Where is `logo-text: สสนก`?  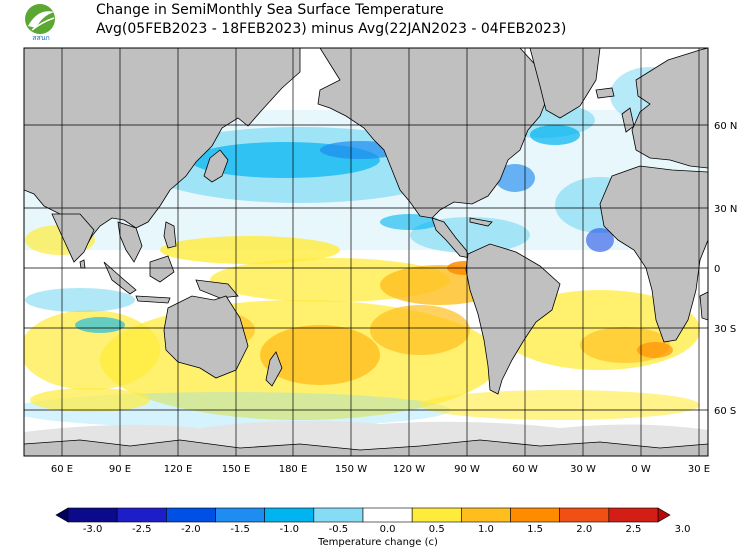
logo-text: สสนก is located at coordinates (41, 38).